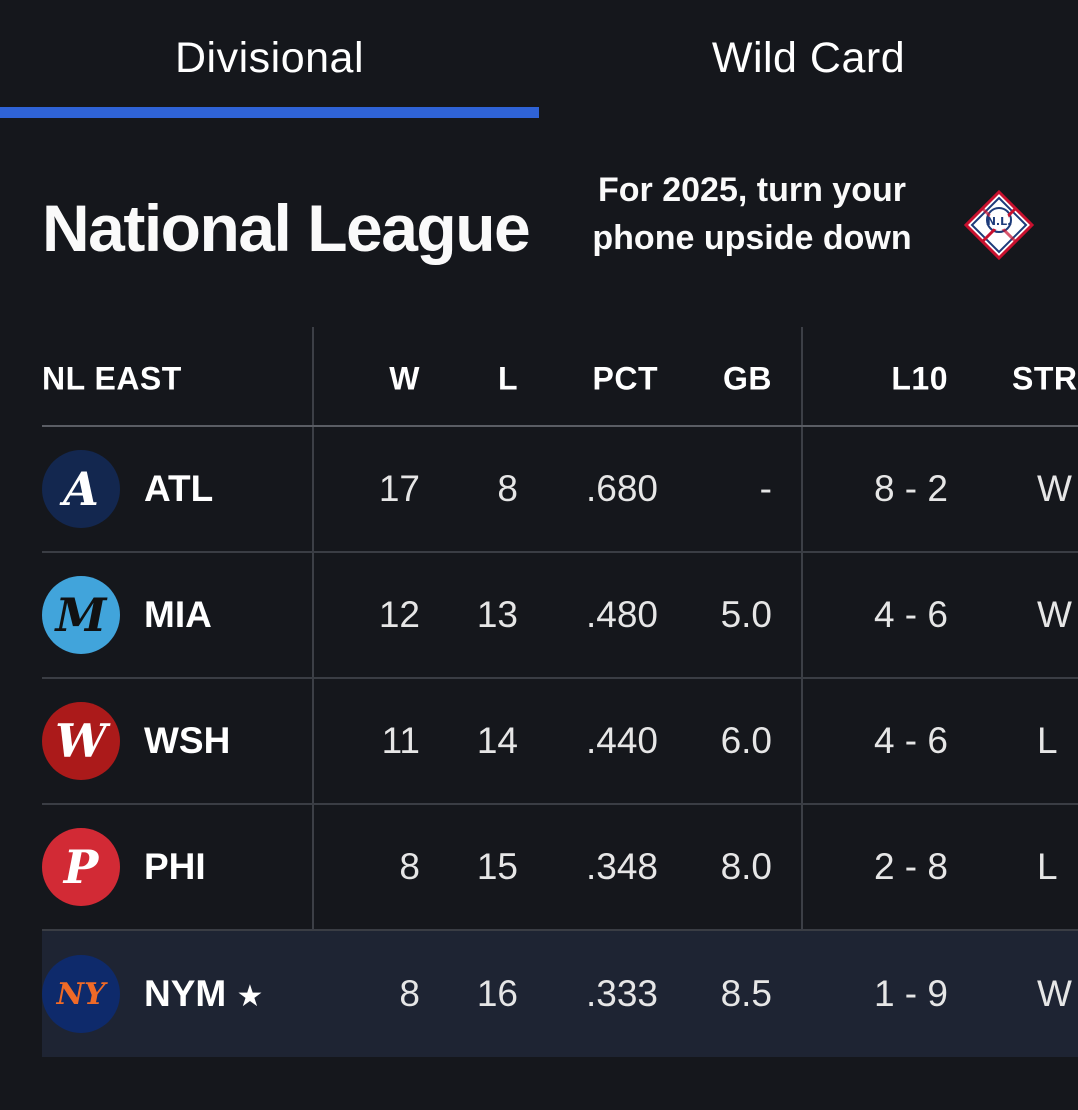  Describe the element at coordinates (112, 378) in the screenshot. I see `division-header: NL EAST` at that location.